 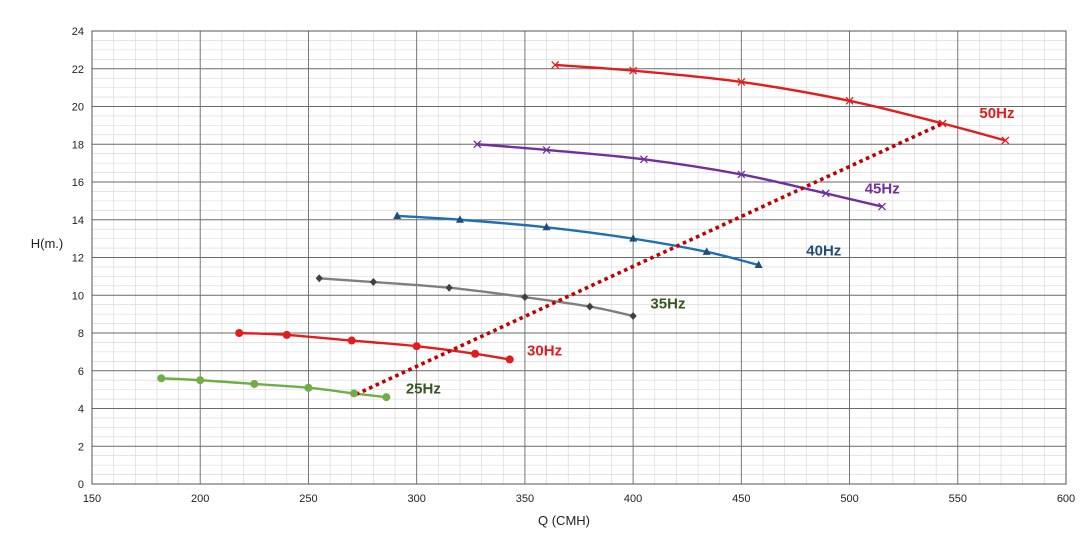 What do you see at coordinates (78, 183) in the screenshot?
I see `y-tick-label: 16` at bounding box center [78, 183].